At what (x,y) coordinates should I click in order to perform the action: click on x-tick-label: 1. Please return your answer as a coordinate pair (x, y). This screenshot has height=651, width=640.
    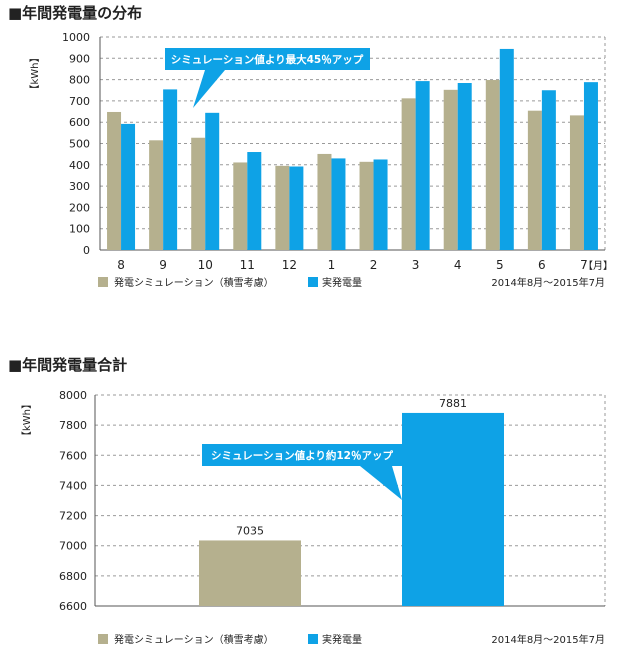
    Looking at the image, I should click on (332, 265).